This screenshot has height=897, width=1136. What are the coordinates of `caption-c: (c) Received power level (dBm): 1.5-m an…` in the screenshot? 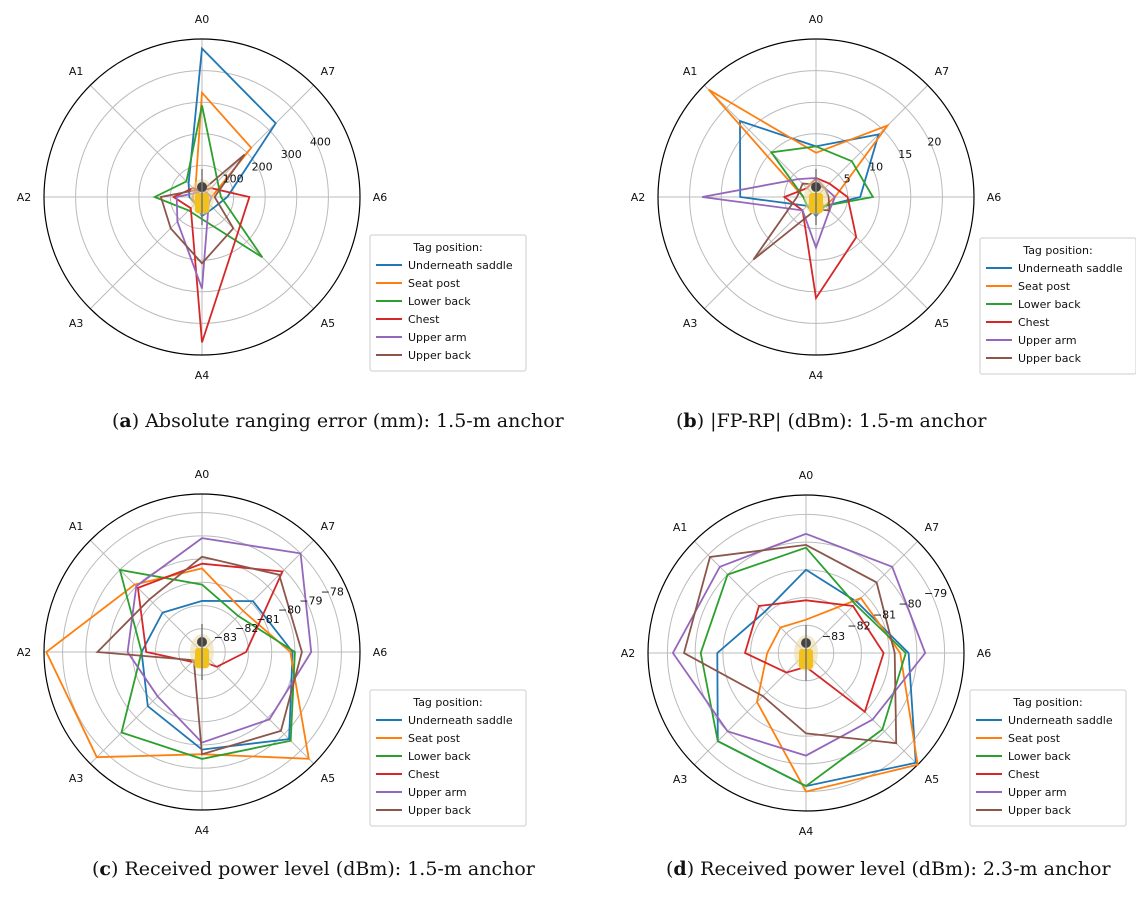 It's located at (313, 869).